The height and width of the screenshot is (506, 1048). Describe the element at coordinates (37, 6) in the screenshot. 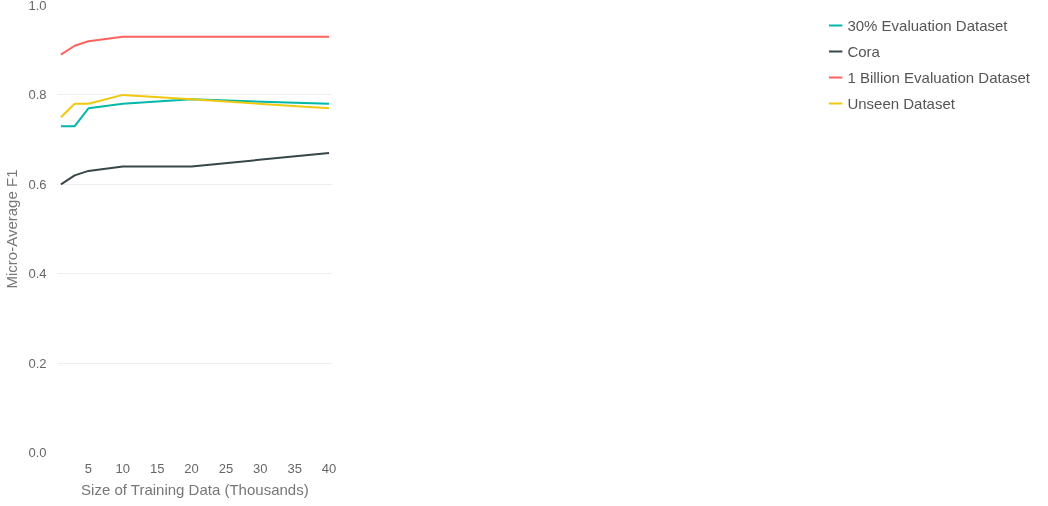

I see `y-tick-label: 1.0` at that location.